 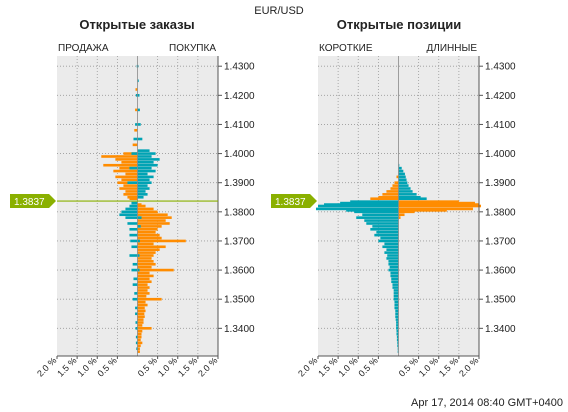 What do you see at coordinates (452, 48) in the screenshot?
I see `right-label-positions: ДЛИННЫЕ` at bounding box center [452, 48].